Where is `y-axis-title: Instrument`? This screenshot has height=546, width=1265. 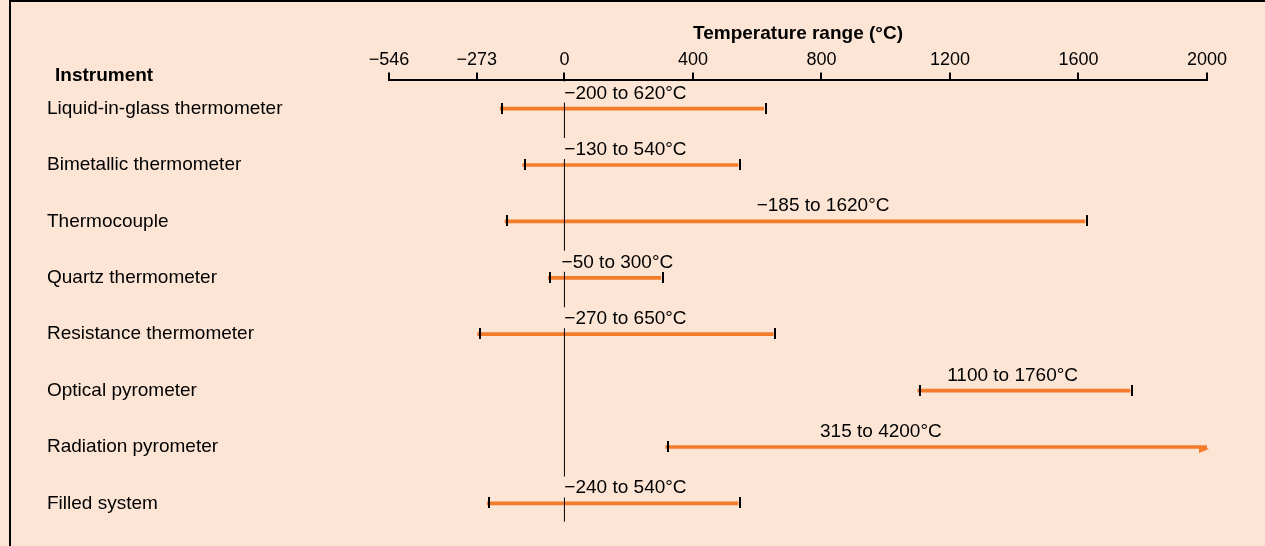
y-axis-title: Instrument is located at coordinates (104, 74).